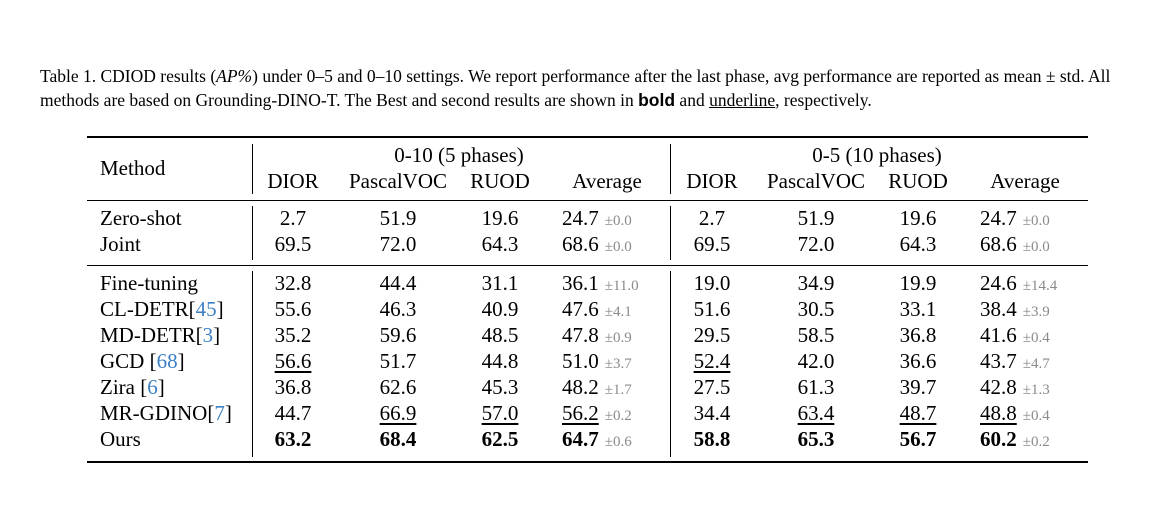 The image size is (1170, 515). What do you see at coordinates (149, 283) in the screenshot?
I see `method-name: Fine-tuning` at bounding box center [149, 283].